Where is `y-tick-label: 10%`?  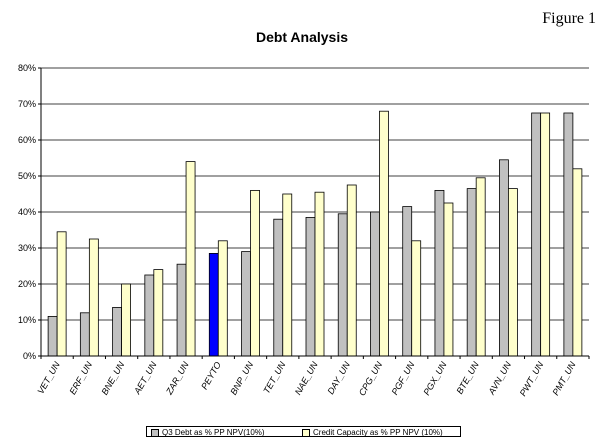
y-tick-label: 10% is located at coordinates (27, 320).